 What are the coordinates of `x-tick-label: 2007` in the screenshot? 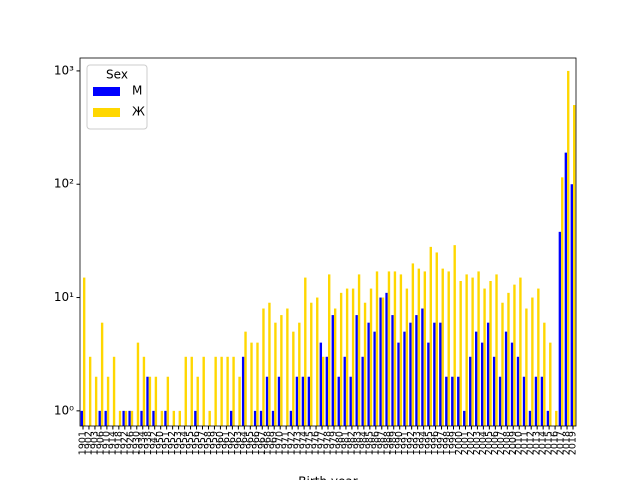 It's located at (501, 443).